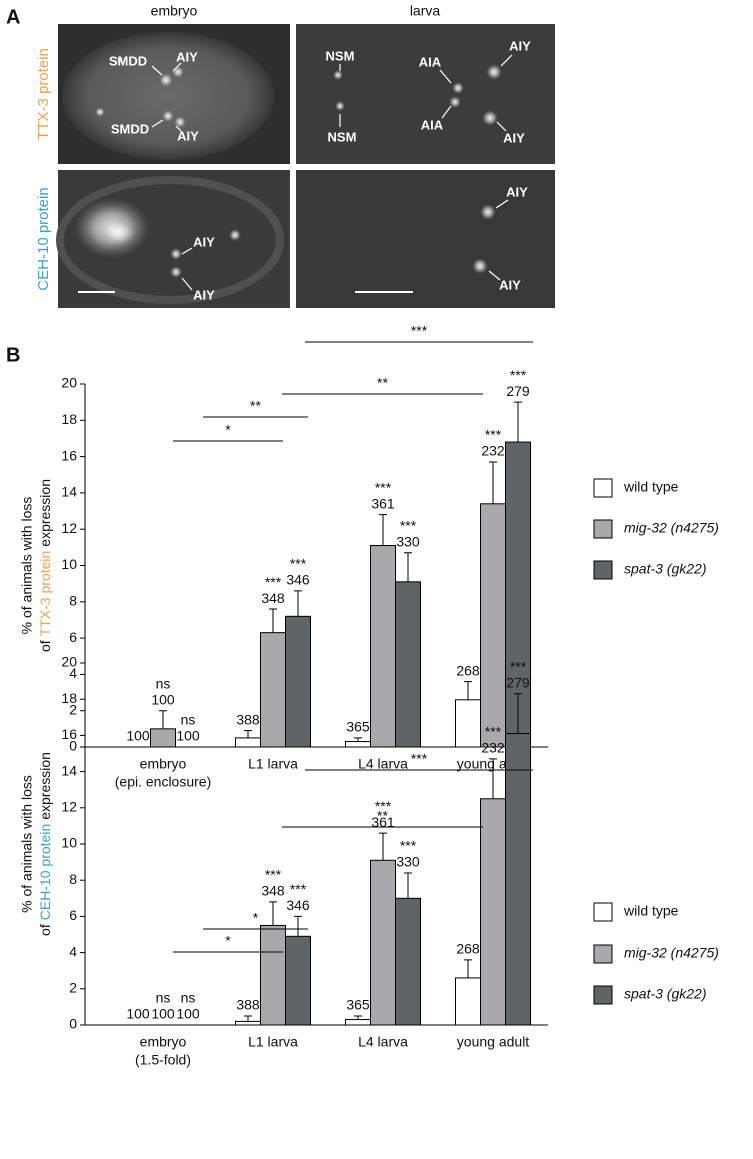  What do you see at coordinates (358, 1005) in the screenshot?
I see `sample-size-label: 365` at bounding box center [358, 1005].